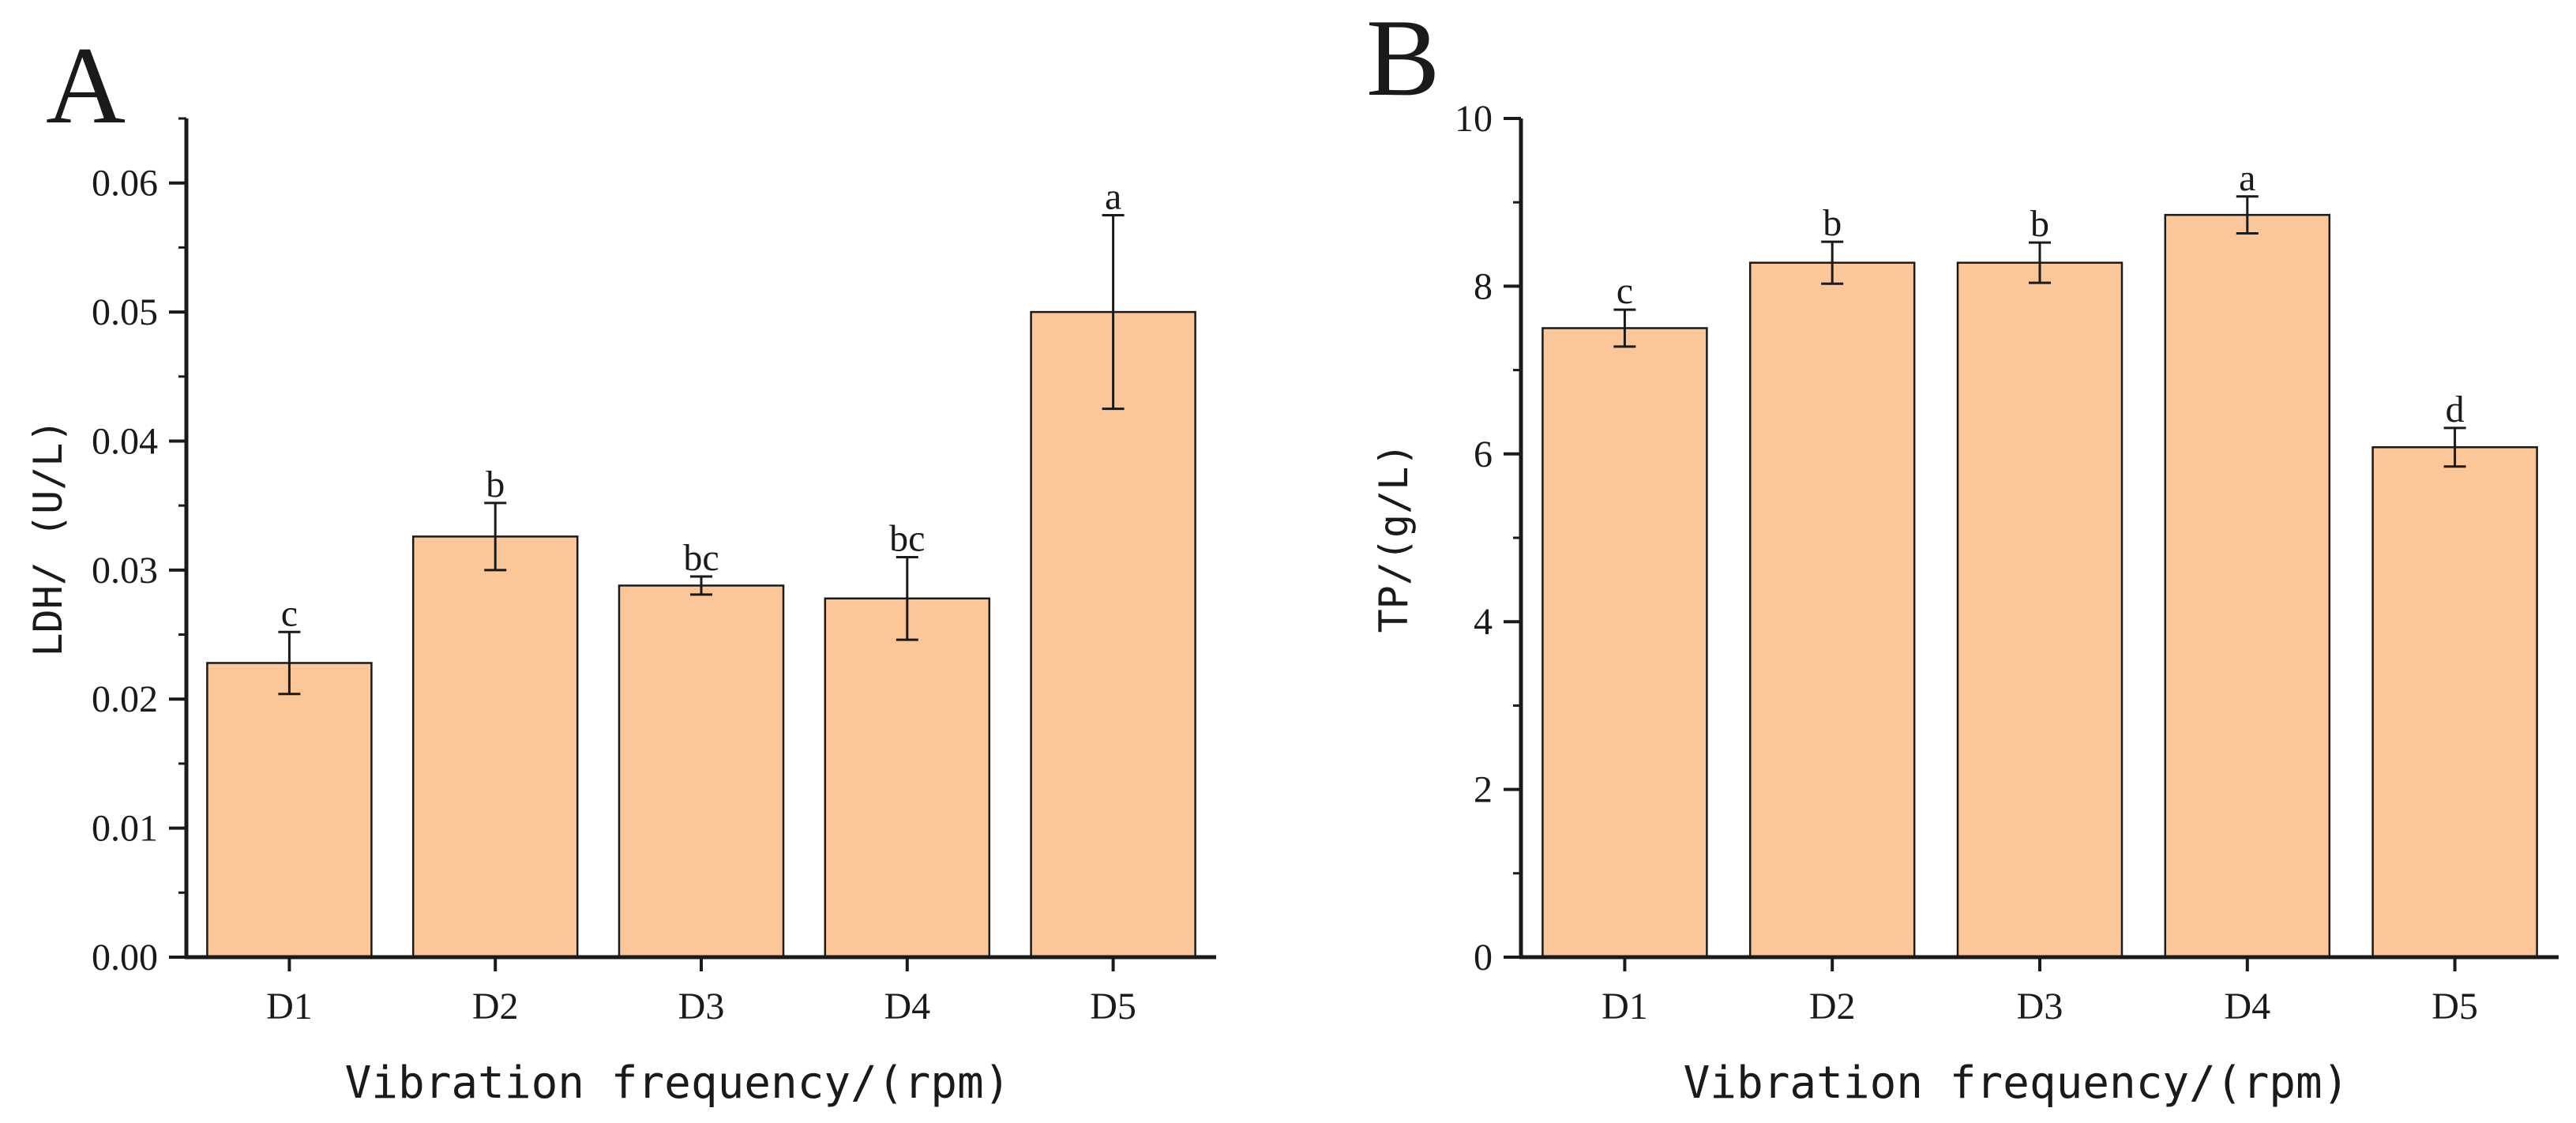 The image size is (2576, 1123). What do you see at coordinates (1113, 197) in the screenshot?
I see `significance-label-d5: a` at bounding box center [1113, 197].